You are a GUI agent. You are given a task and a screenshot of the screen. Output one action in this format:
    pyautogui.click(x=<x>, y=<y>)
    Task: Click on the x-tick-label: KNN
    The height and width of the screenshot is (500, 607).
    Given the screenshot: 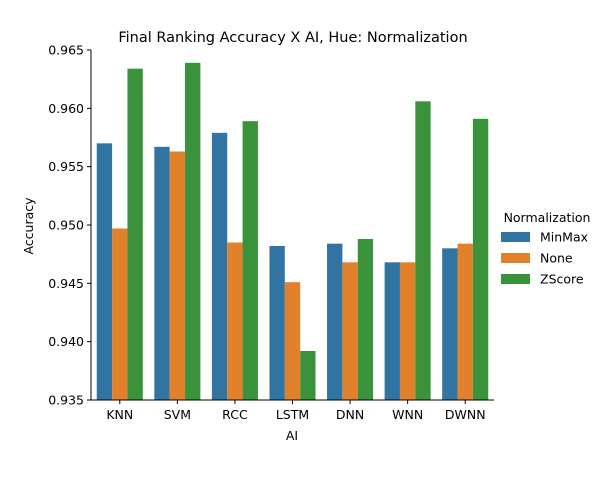 What is the action you would take?
    pyautogui.click(x=119, y=414)
    